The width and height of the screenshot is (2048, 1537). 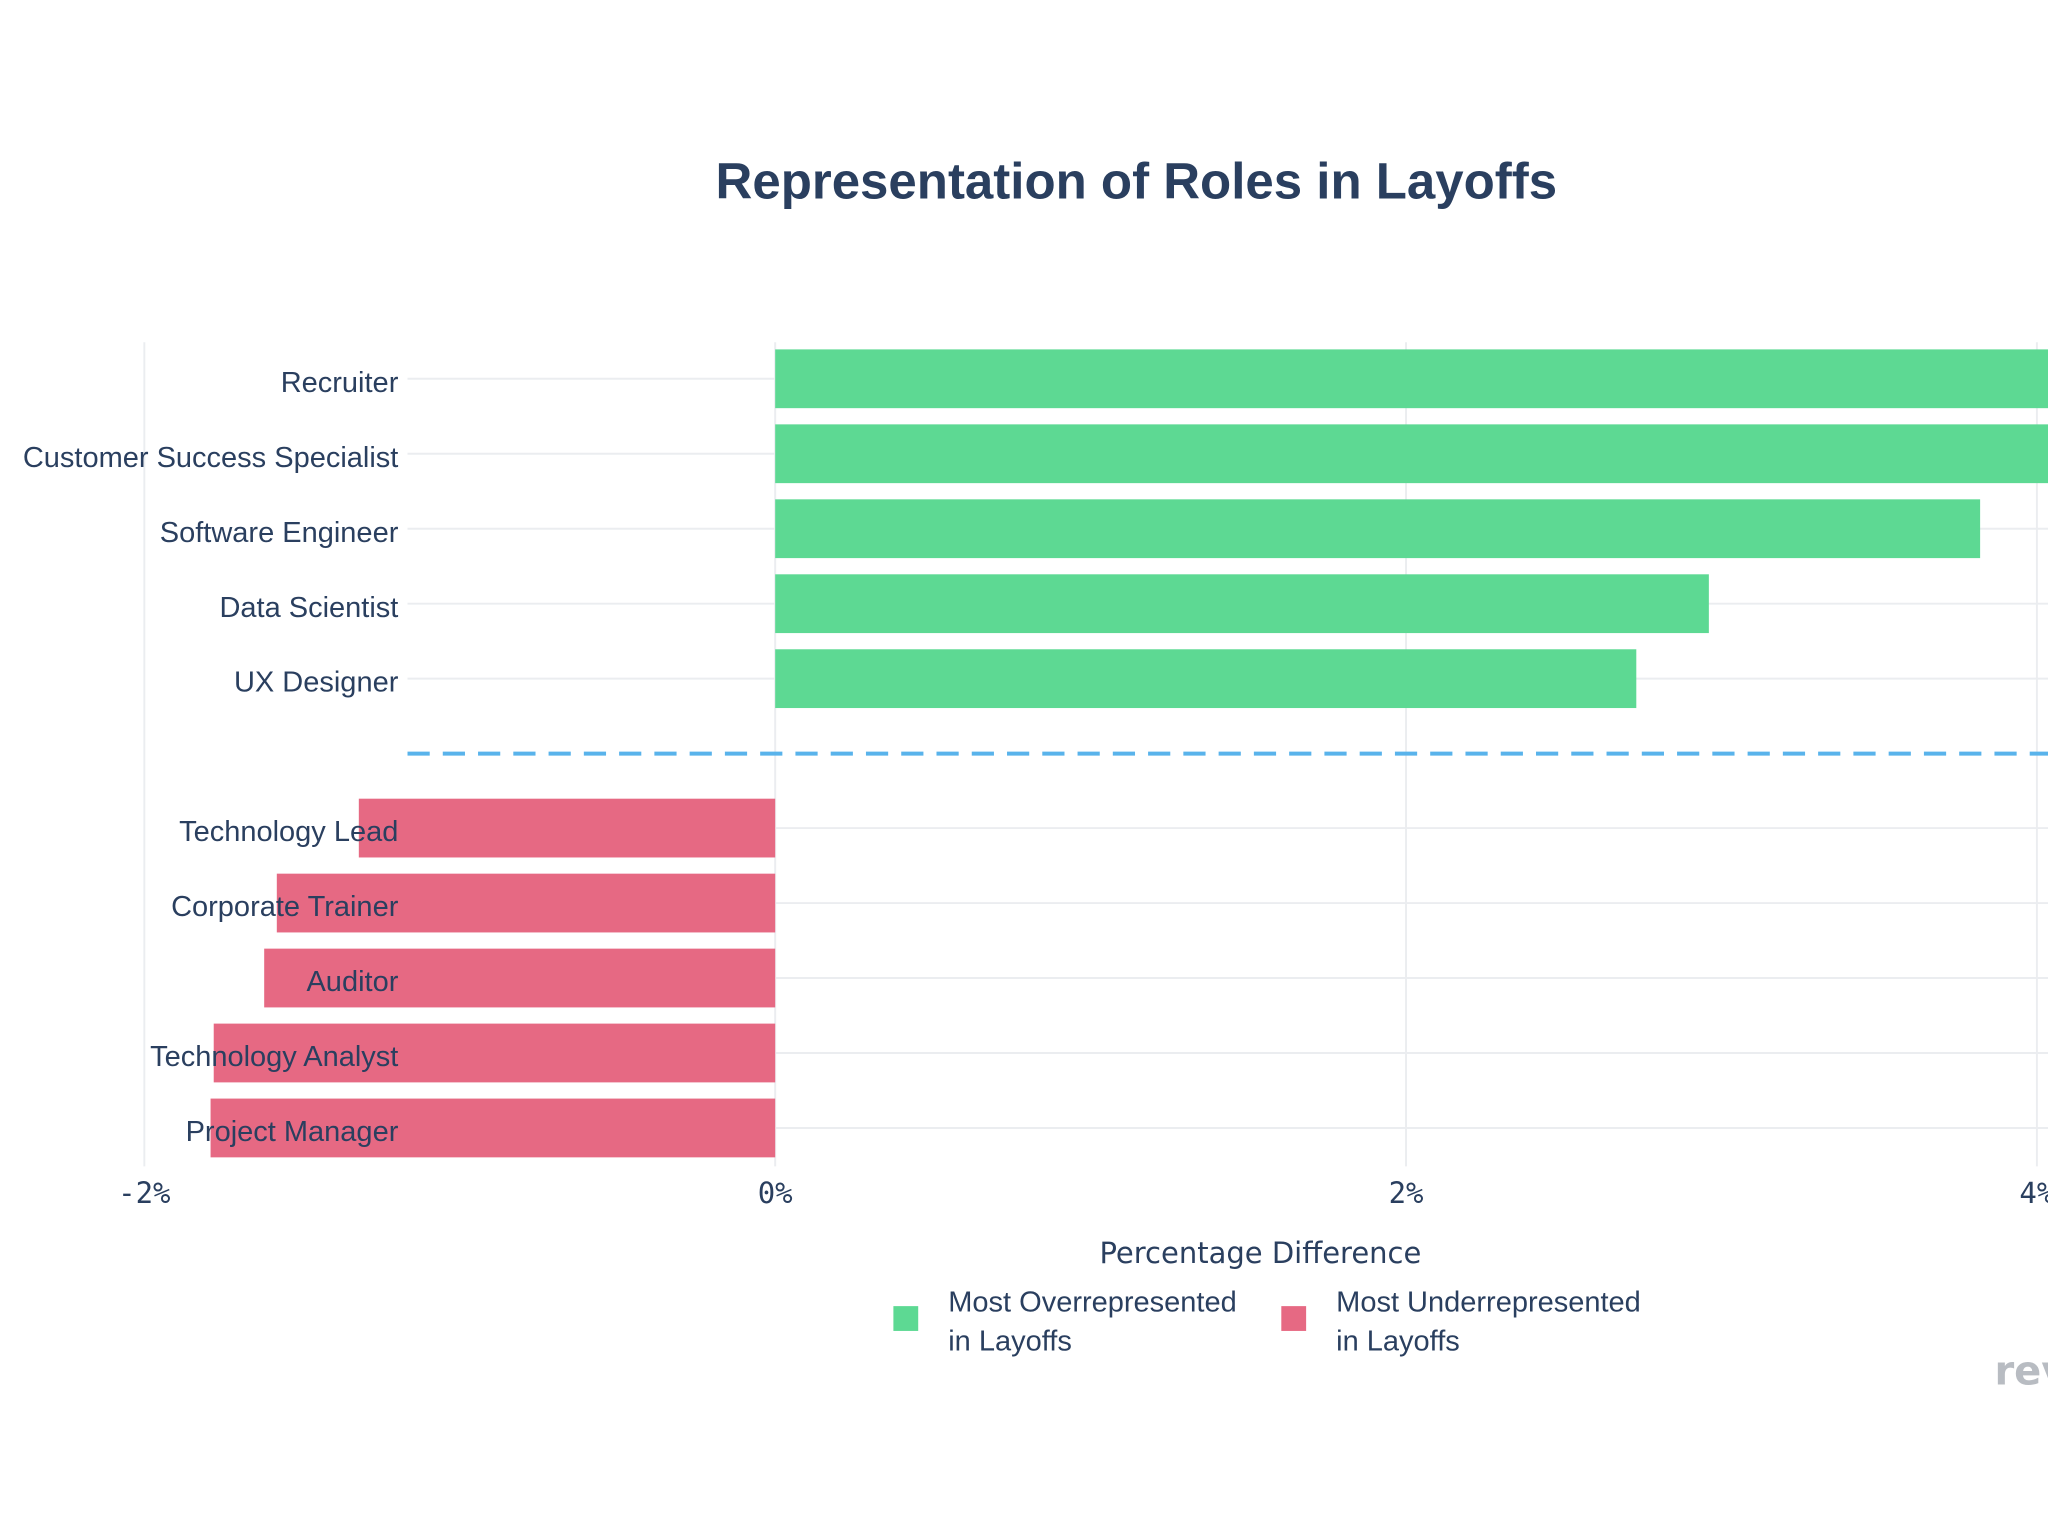 I want to click on bar-technology-analyst, so click(x=494, y=1053).